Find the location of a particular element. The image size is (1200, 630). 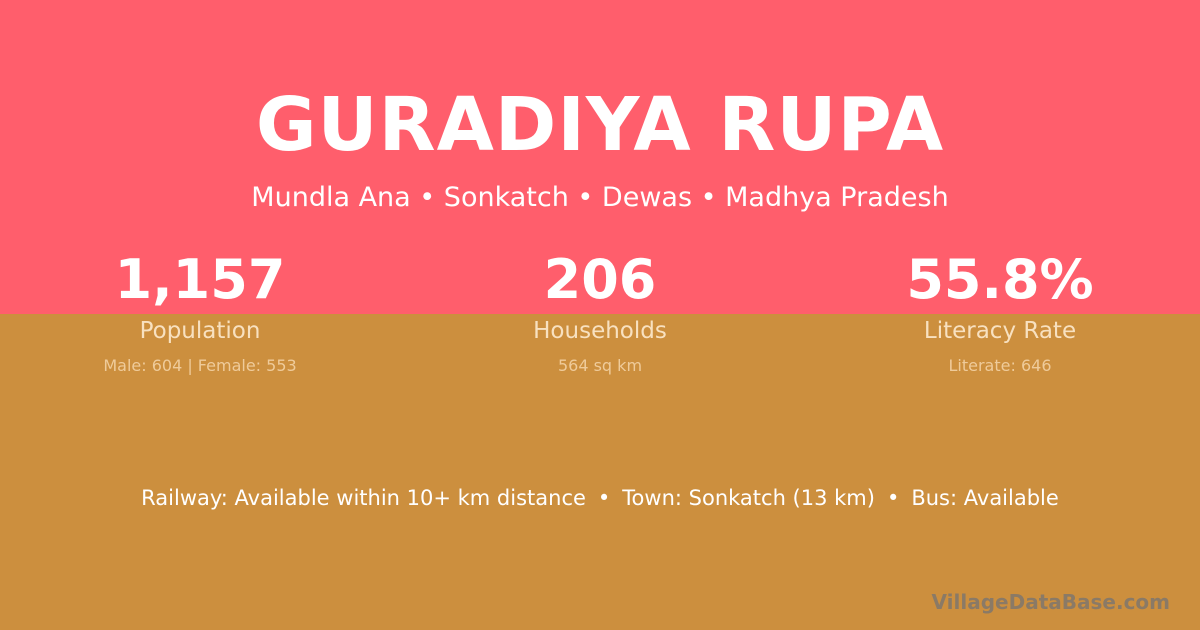

village-title: GURADIYA RUPA is located at coordinates (600, 125).